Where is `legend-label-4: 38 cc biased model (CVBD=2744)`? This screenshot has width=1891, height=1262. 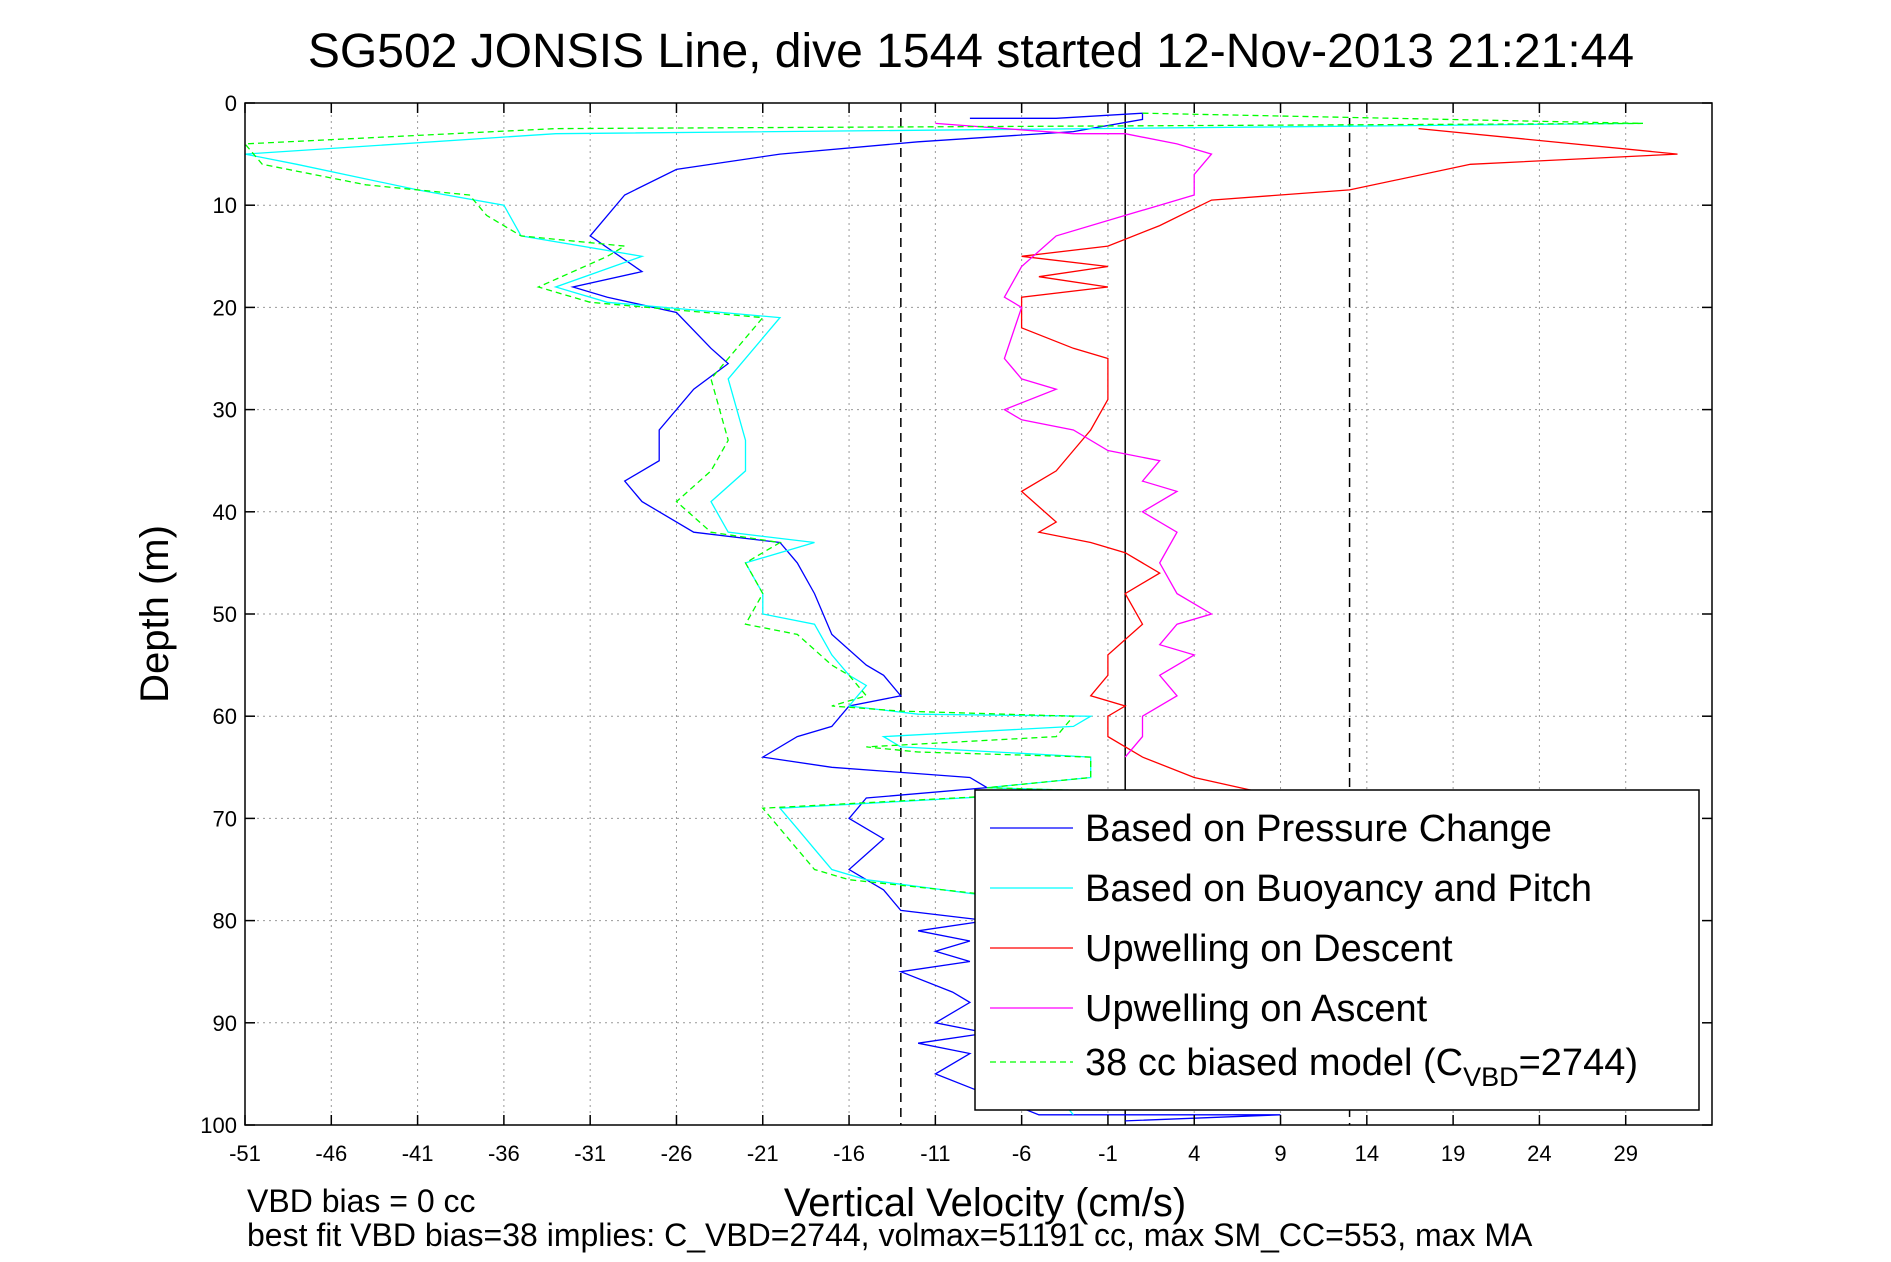
legend-label-4: 38 cc biased model (CVBD=2744) is located at coordinates (1361, 1067).